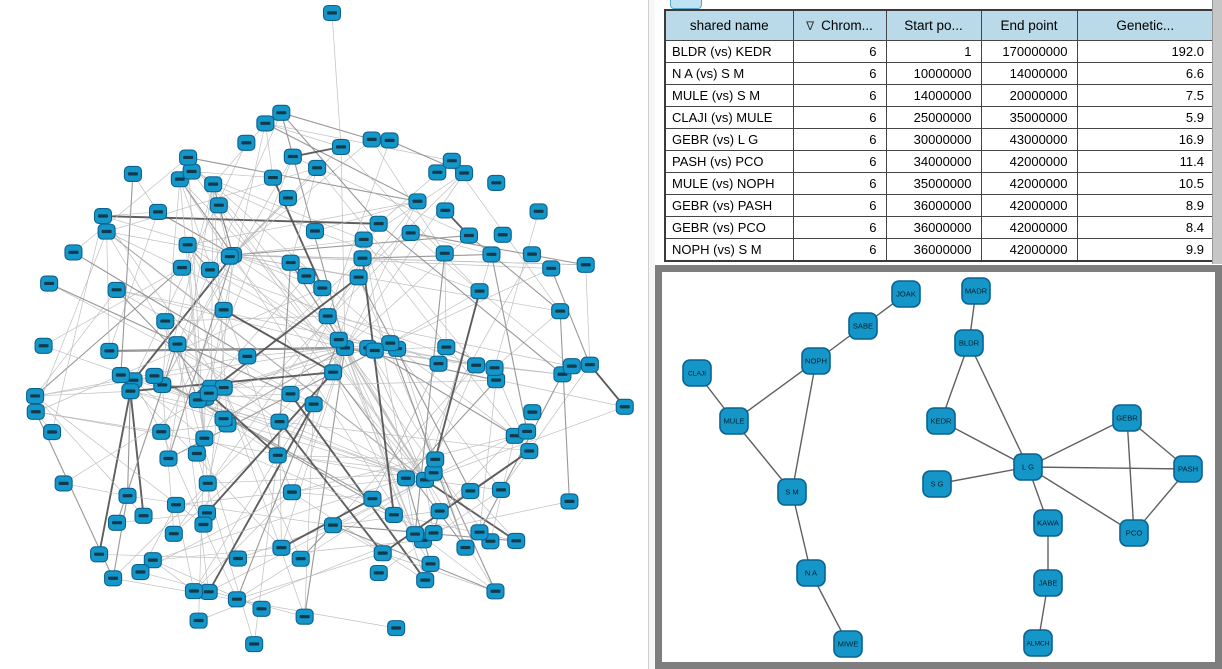  Describe the element at coordinates (1048, 523) in the screenshot. I see `subnetwork-node-kawa: KAWA` at that location.